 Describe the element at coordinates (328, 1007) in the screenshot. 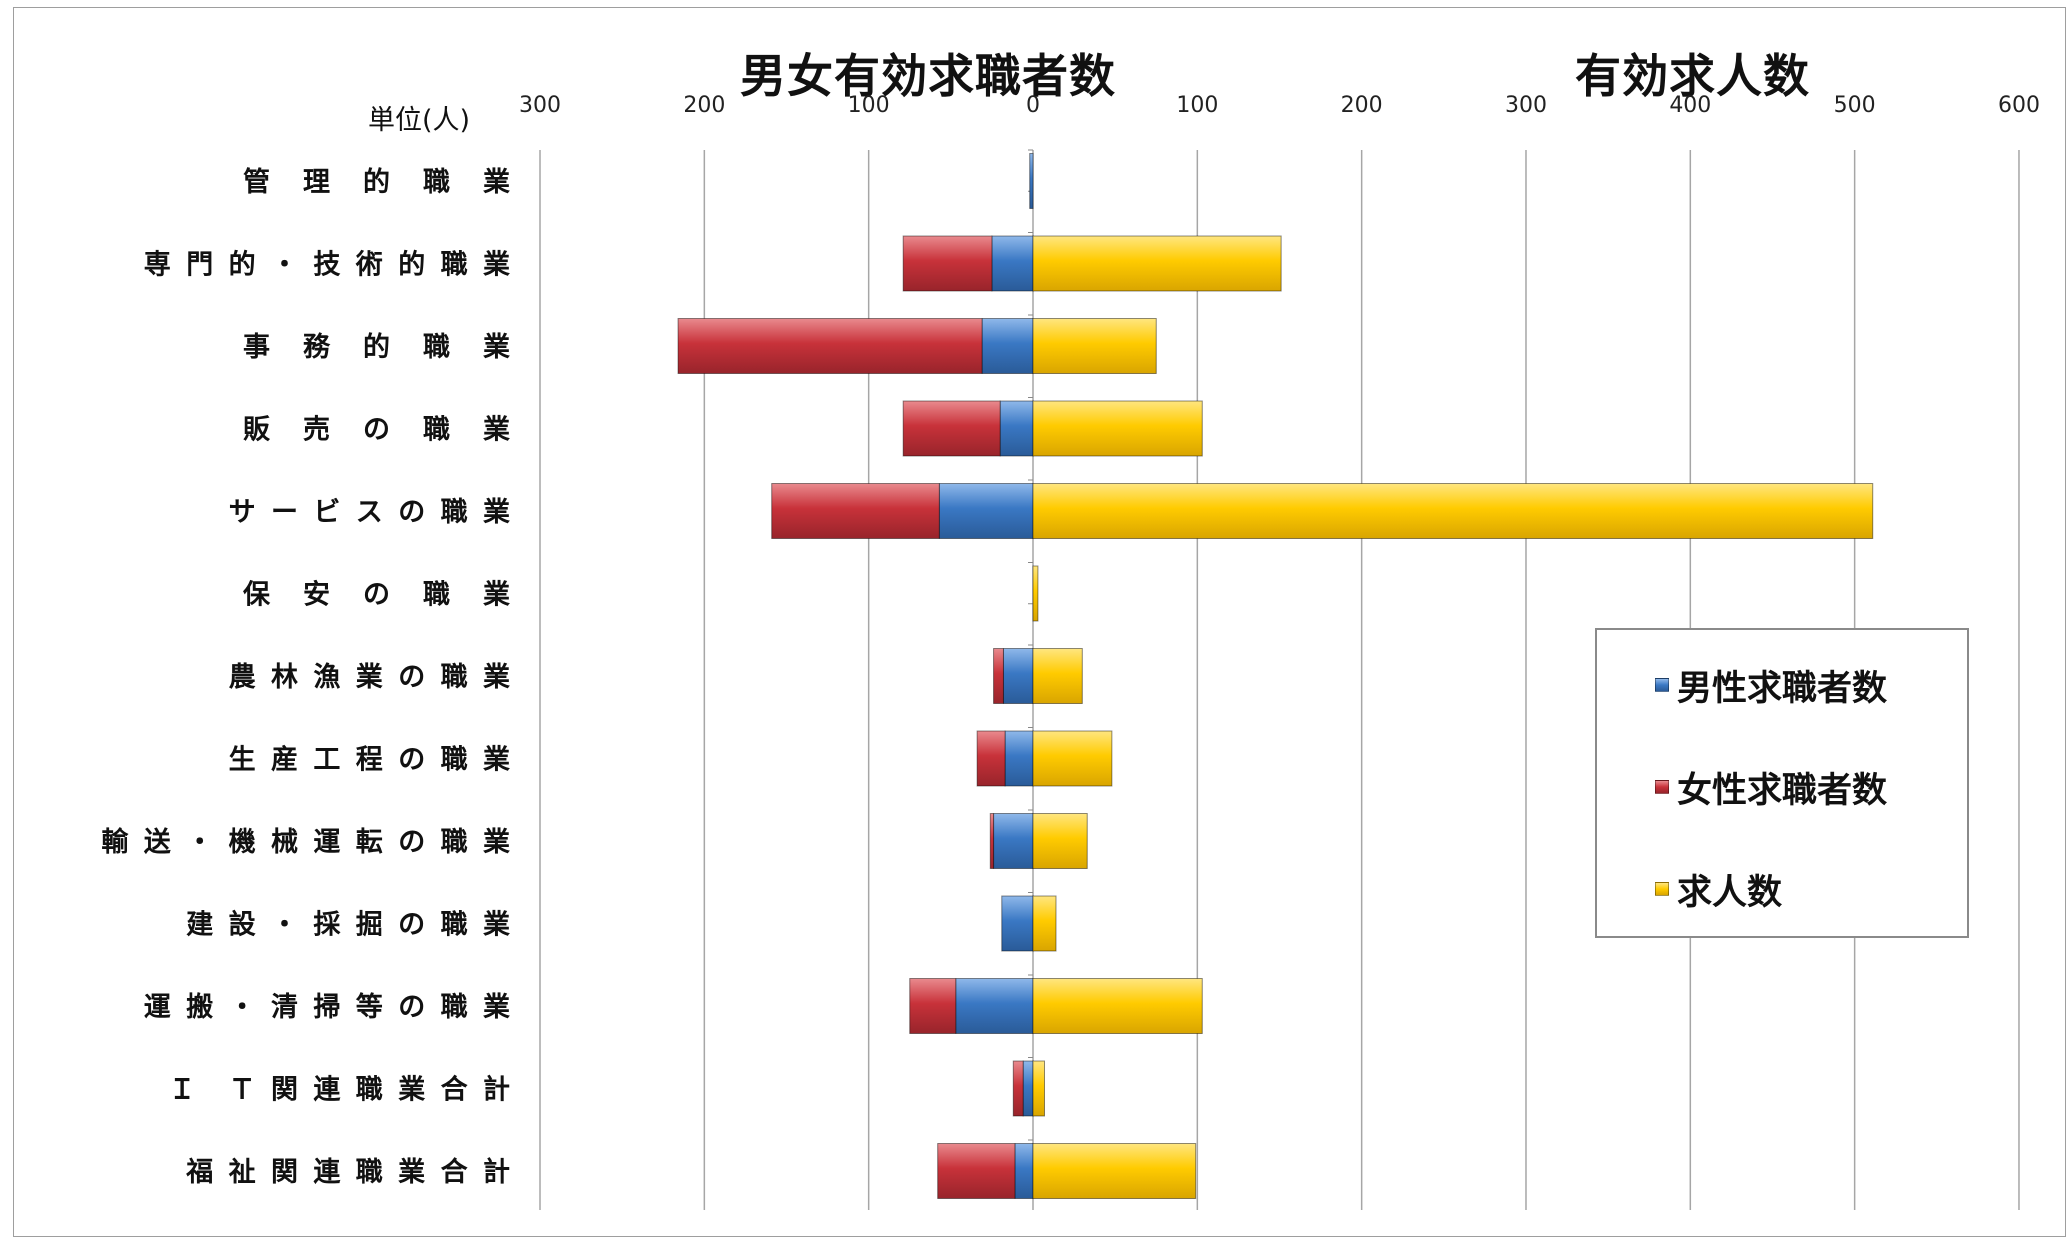

I see `category-label: 運 搬 ・ 清 掃 等 の 職 業` at that location.